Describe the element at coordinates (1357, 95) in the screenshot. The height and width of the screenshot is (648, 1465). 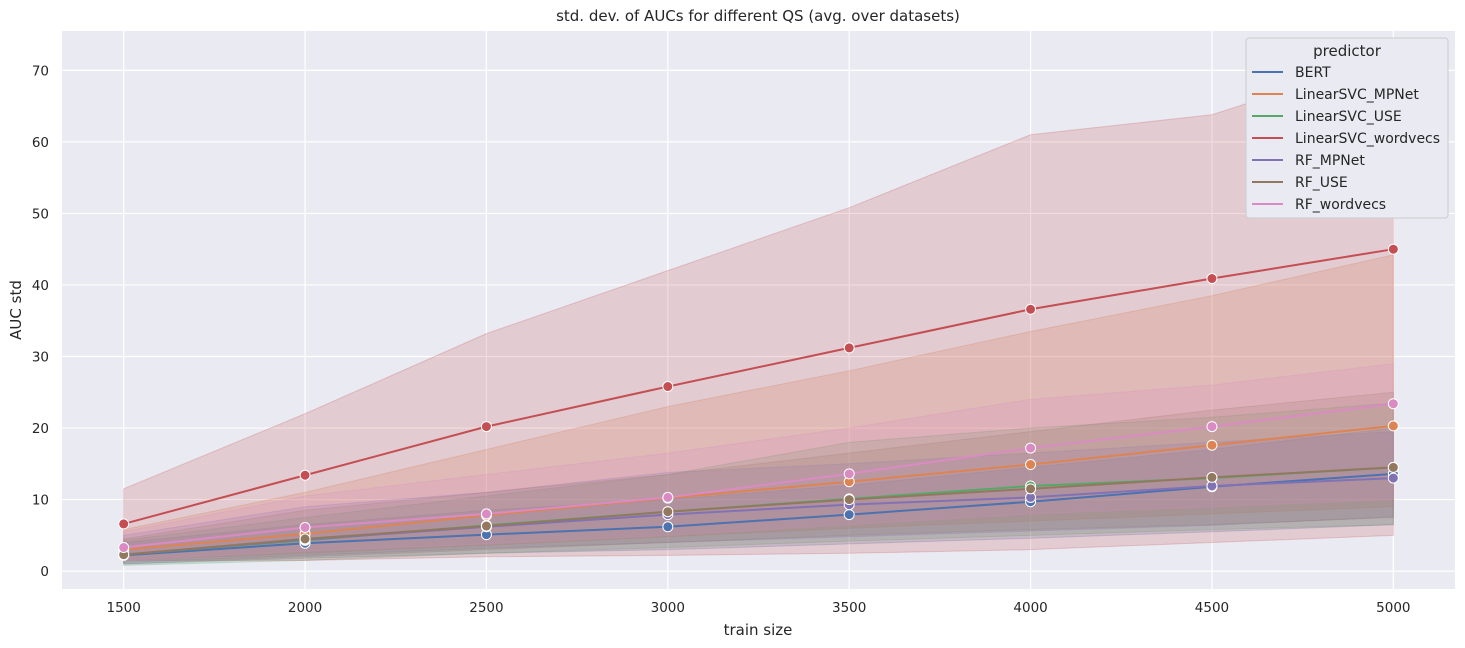
I see `legend-label: LinearSVC_MPNet` at that location.